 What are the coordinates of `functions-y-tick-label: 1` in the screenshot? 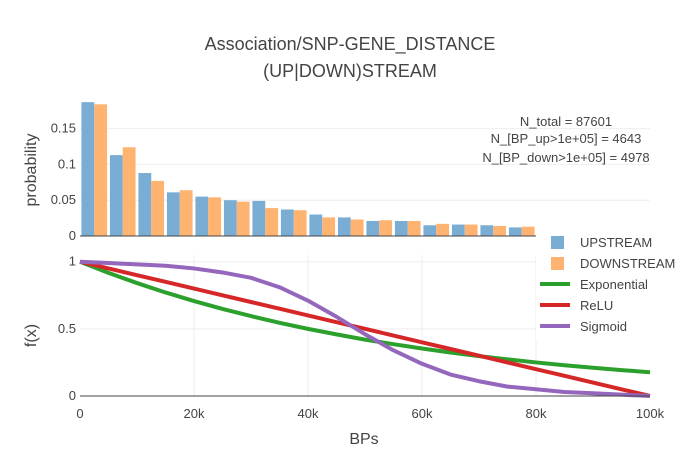 It's located at (72, 261).